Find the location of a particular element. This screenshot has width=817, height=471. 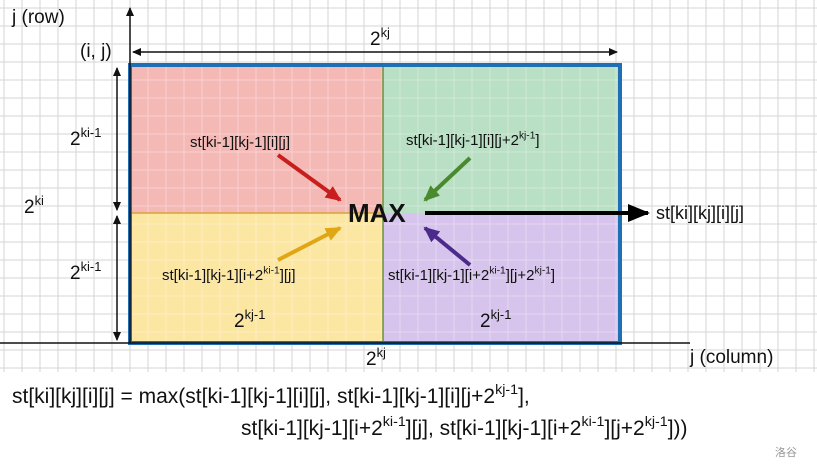

arrow-top-left is located at coordinates (309, 177).